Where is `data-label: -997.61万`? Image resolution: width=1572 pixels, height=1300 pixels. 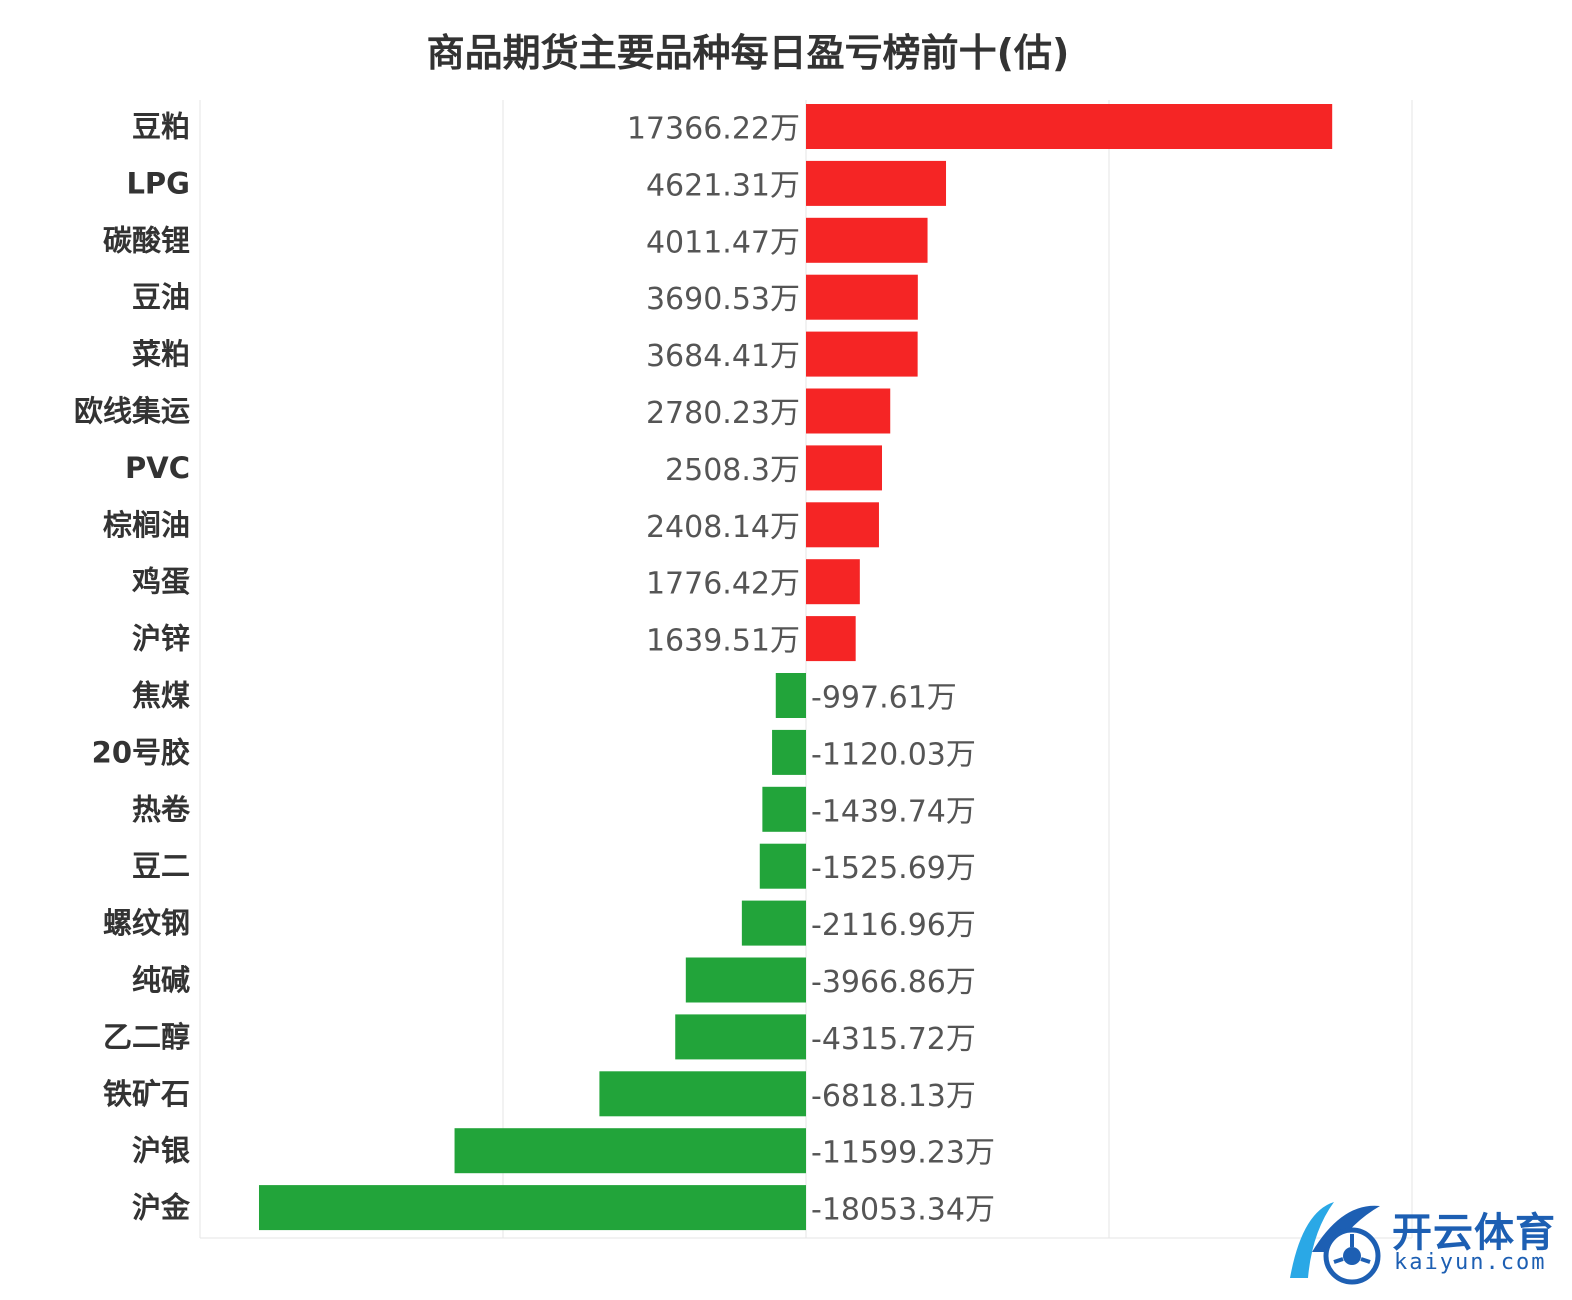
data-label: -997.61万 is located at coordinates (884, 698).